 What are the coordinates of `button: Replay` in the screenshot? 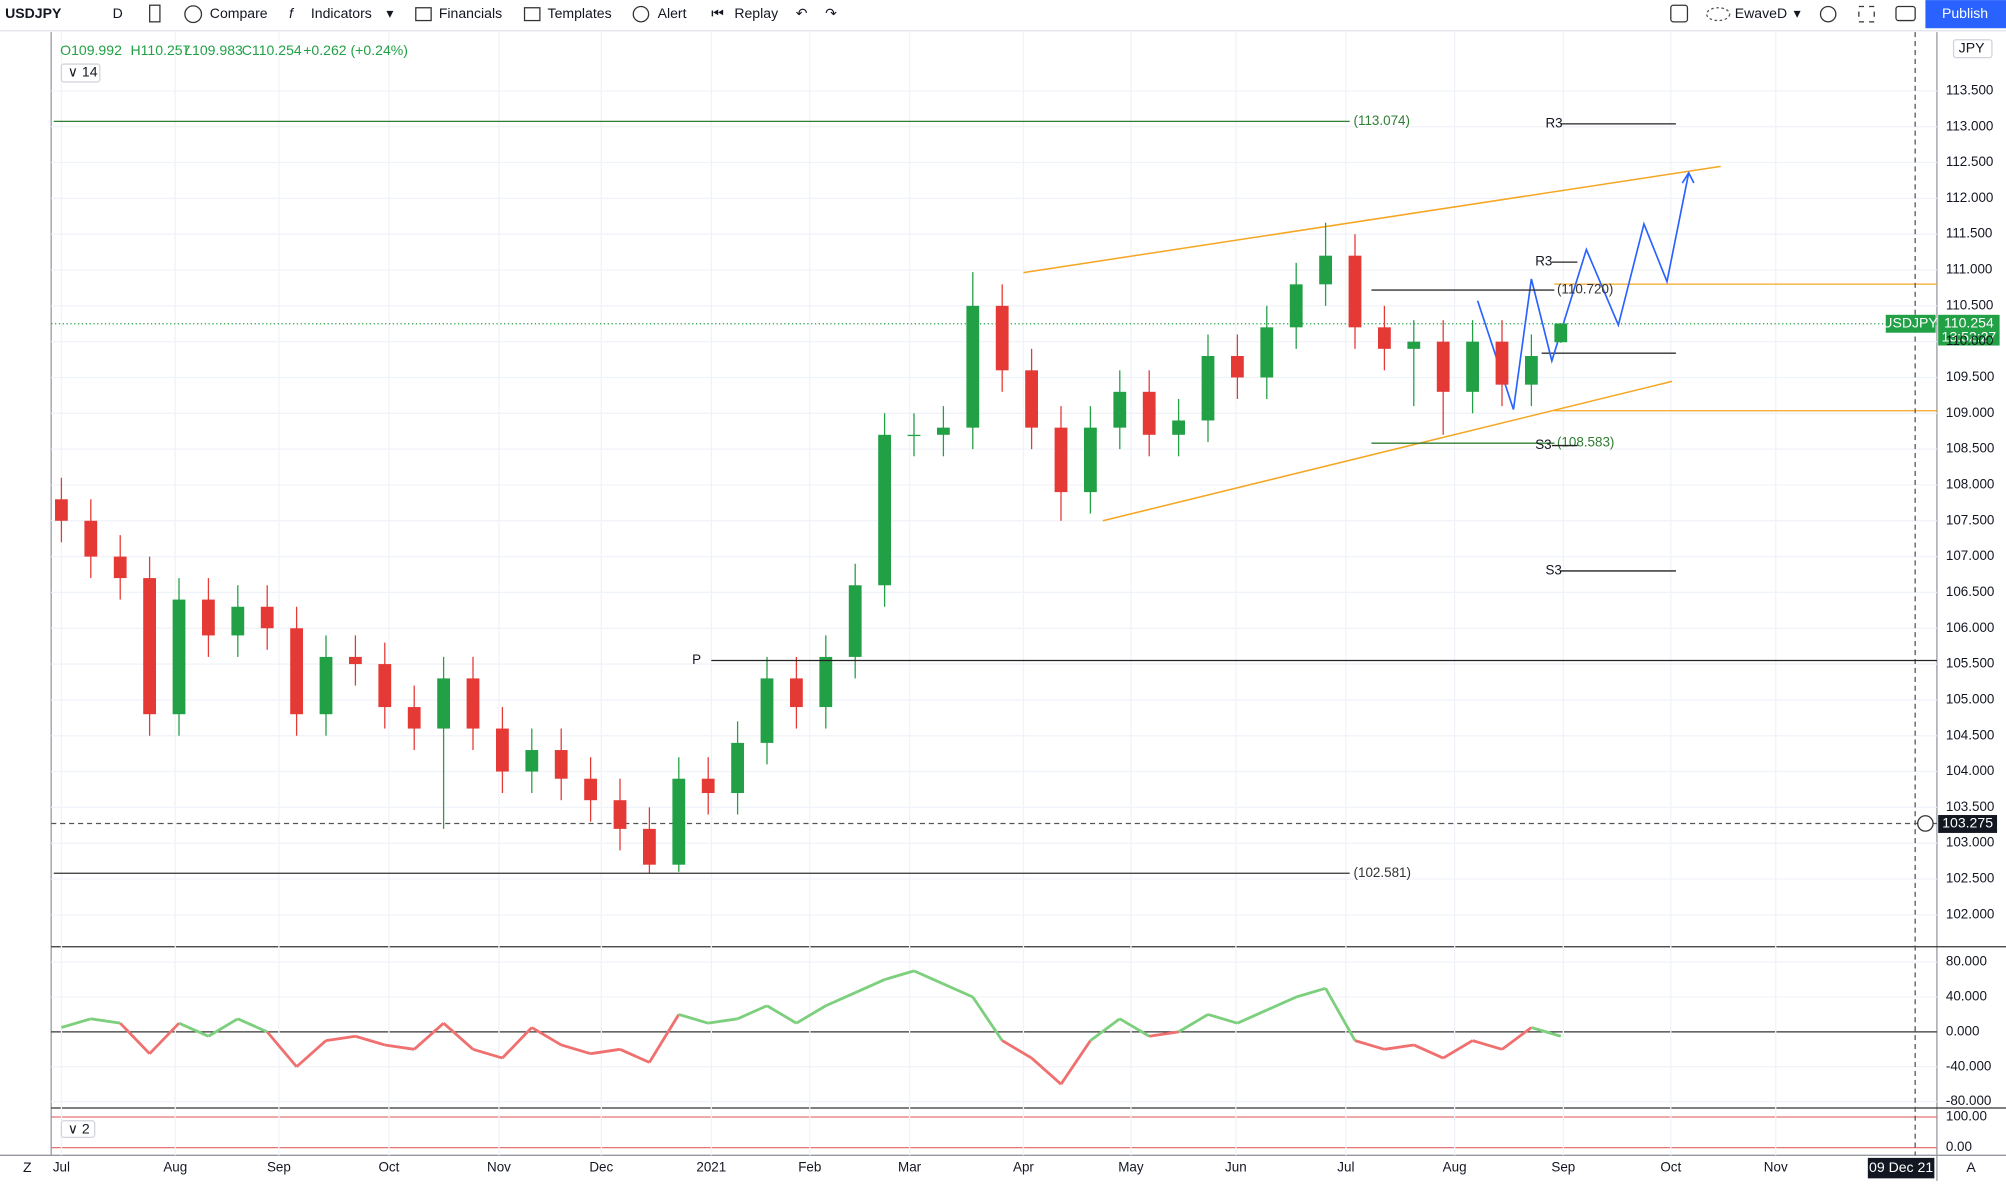 It's located at (756, 13).